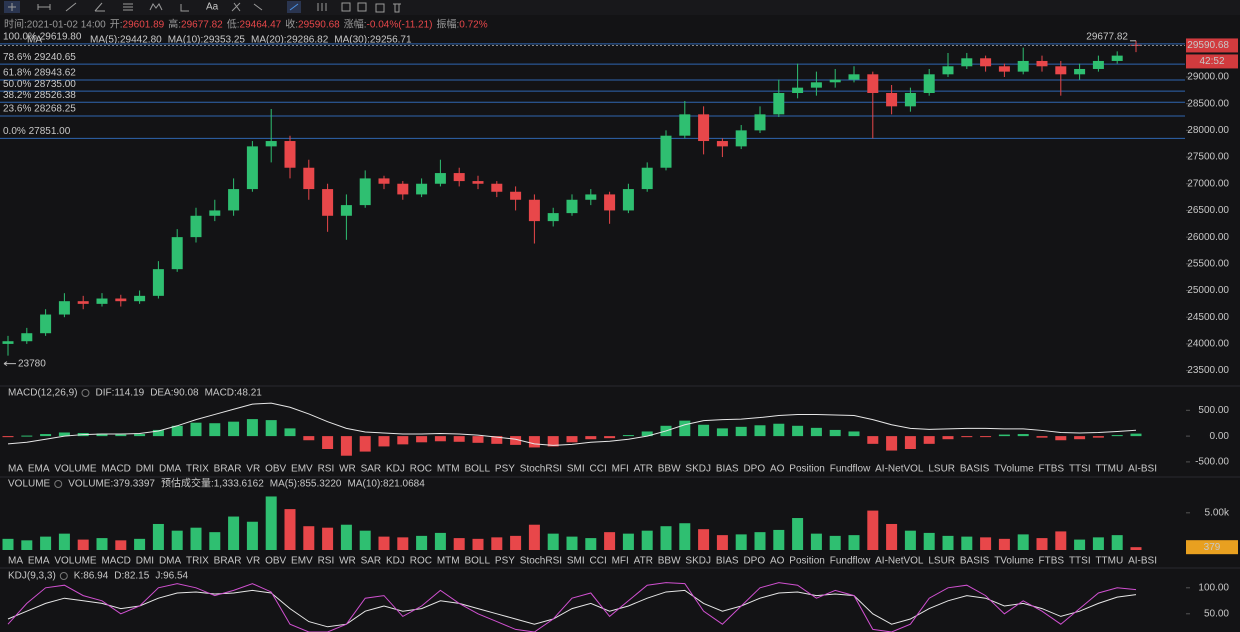 The width and height of the screenshot is (1240, 632). What do you see at coordinates (294, 7) in the screenshot?
I see `draw-icon` at bounding box center [294, 7].